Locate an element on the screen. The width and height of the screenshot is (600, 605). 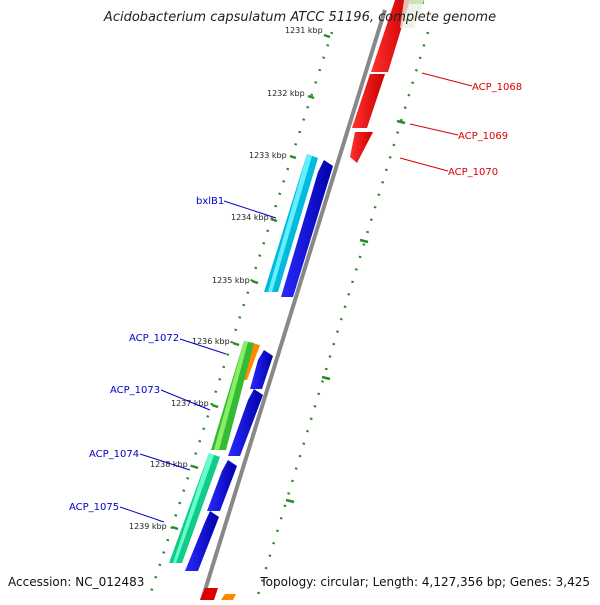
tick-label: 1231 kbp is located at coordinates (304, 30).